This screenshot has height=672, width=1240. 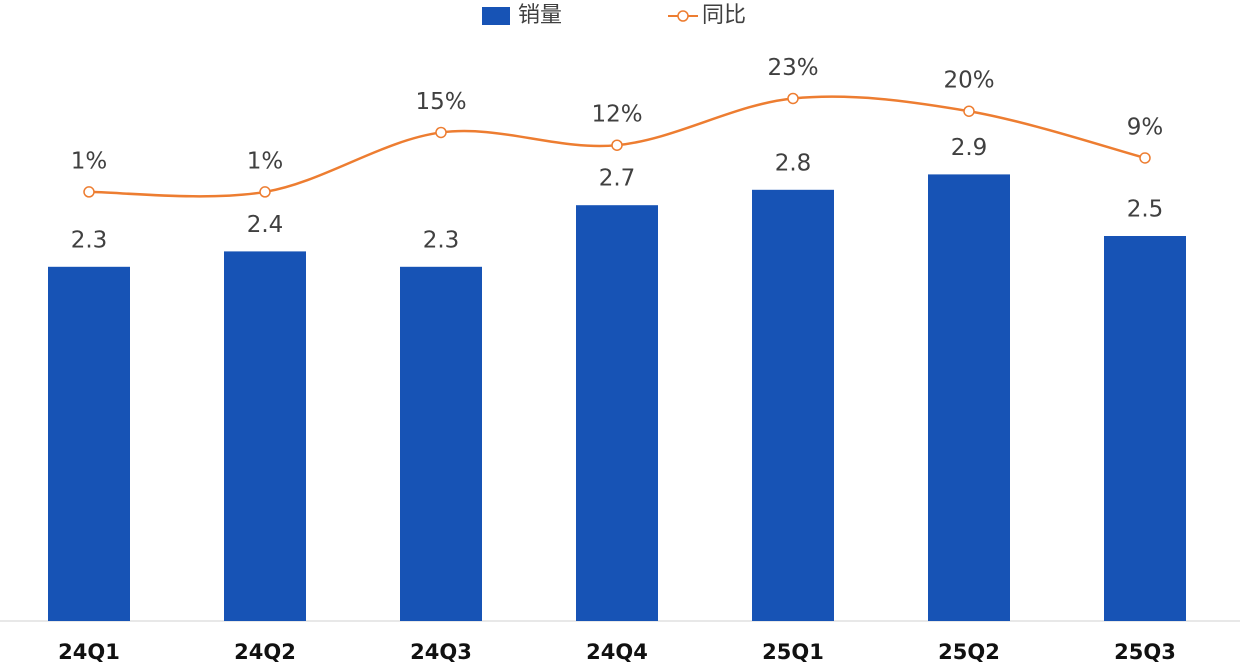 What do you see at coordinates (617, 179) in the screenshot?
I see `data-label: 2.7` at bounding box center [617, 179].